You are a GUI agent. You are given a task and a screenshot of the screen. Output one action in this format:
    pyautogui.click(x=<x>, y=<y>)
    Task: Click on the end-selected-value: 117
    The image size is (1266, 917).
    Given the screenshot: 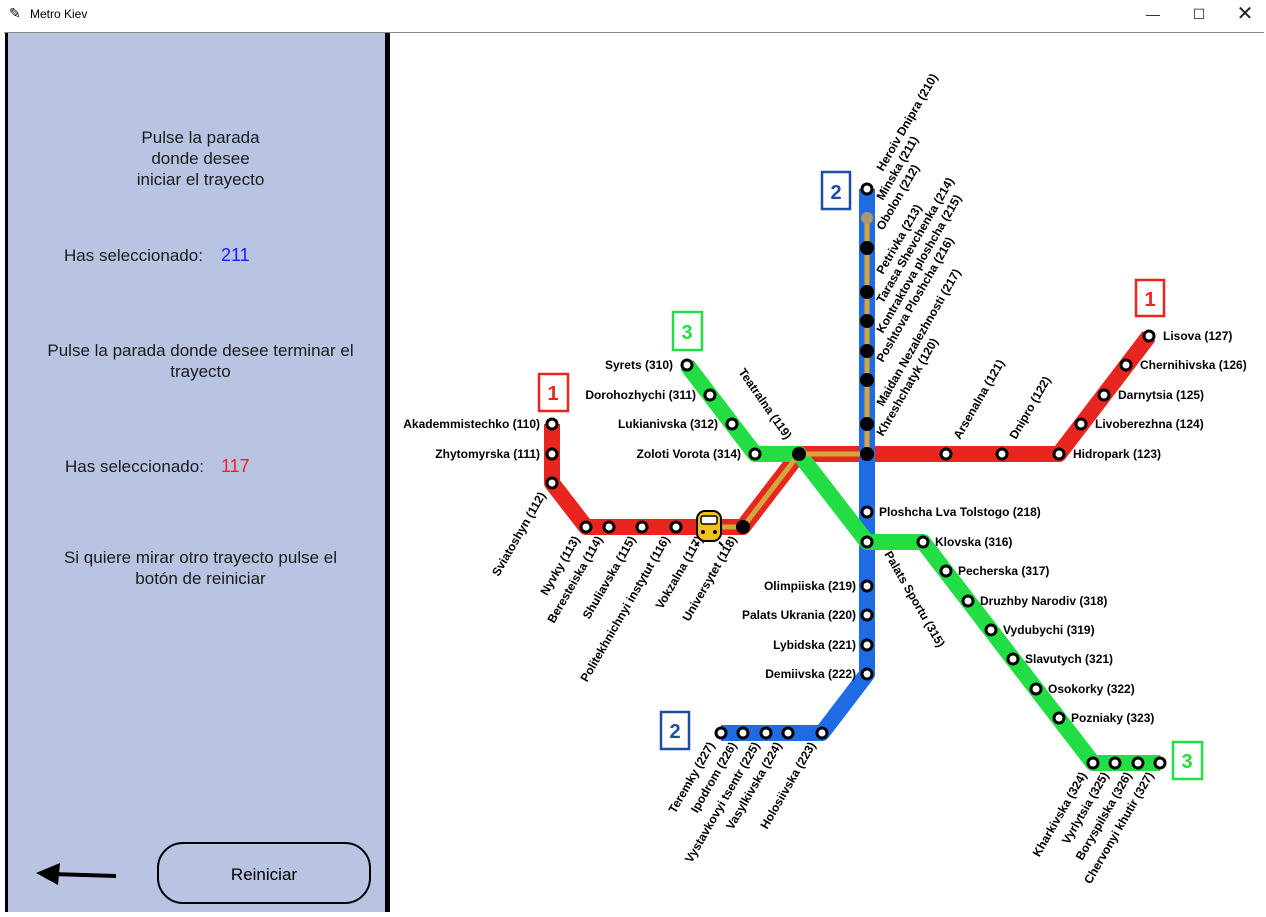 What is the action you would take?
    pyautogui.click(x=235, y=466)
    